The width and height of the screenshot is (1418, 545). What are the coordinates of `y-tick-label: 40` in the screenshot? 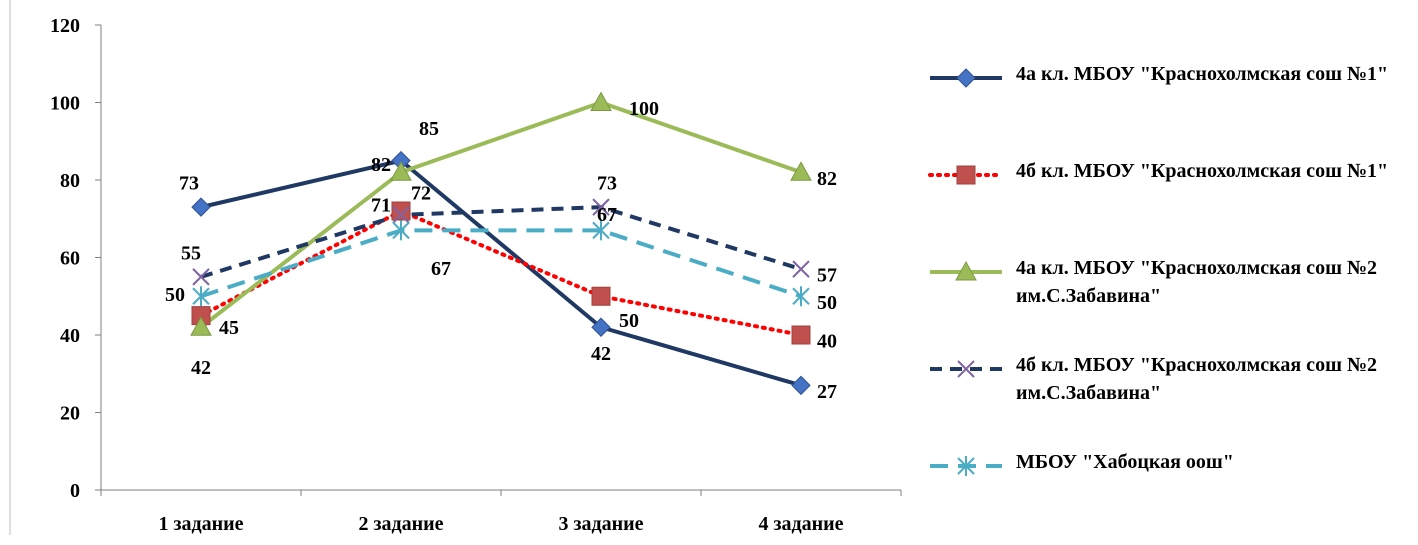 It's located at (70, 336).